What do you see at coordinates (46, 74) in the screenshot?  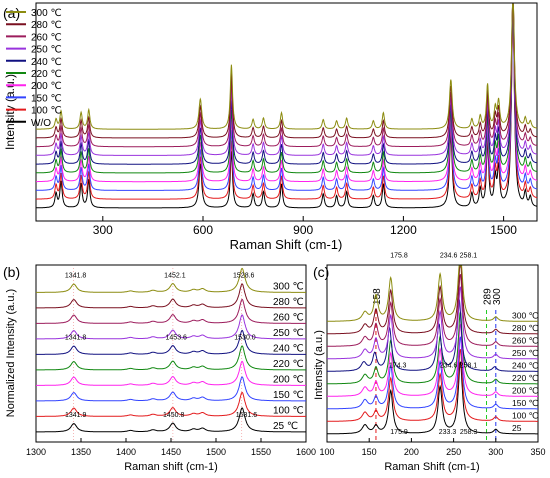 I see `legend-label-a-5: 220 ℃` at bounding box center [46, 74].